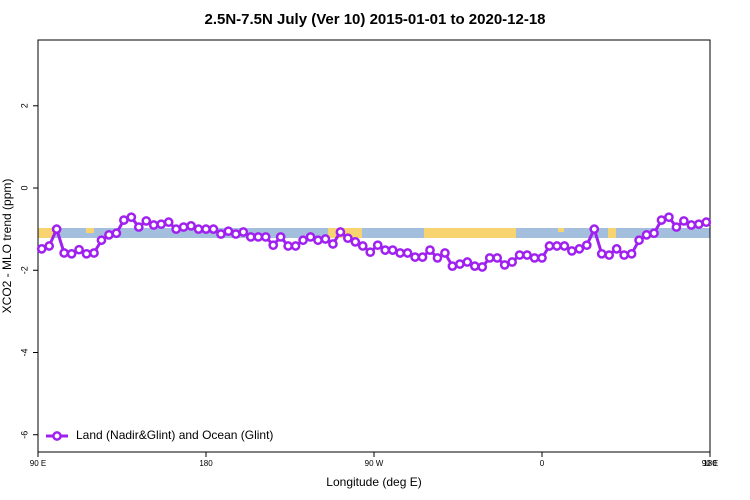 The height and width of the screenshot is (500, 750). Describe the element at coordinates (373, 482) in the screenshot. I see `x-axis-label: Longitude (deg E)` at that location.